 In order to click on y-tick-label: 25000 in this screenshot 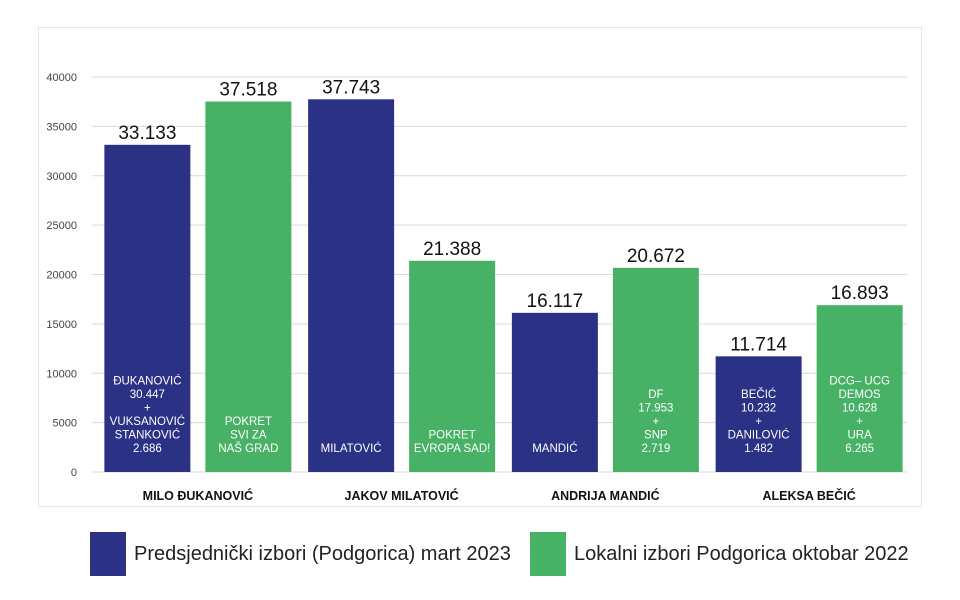, I will do `click(61, 226)`.